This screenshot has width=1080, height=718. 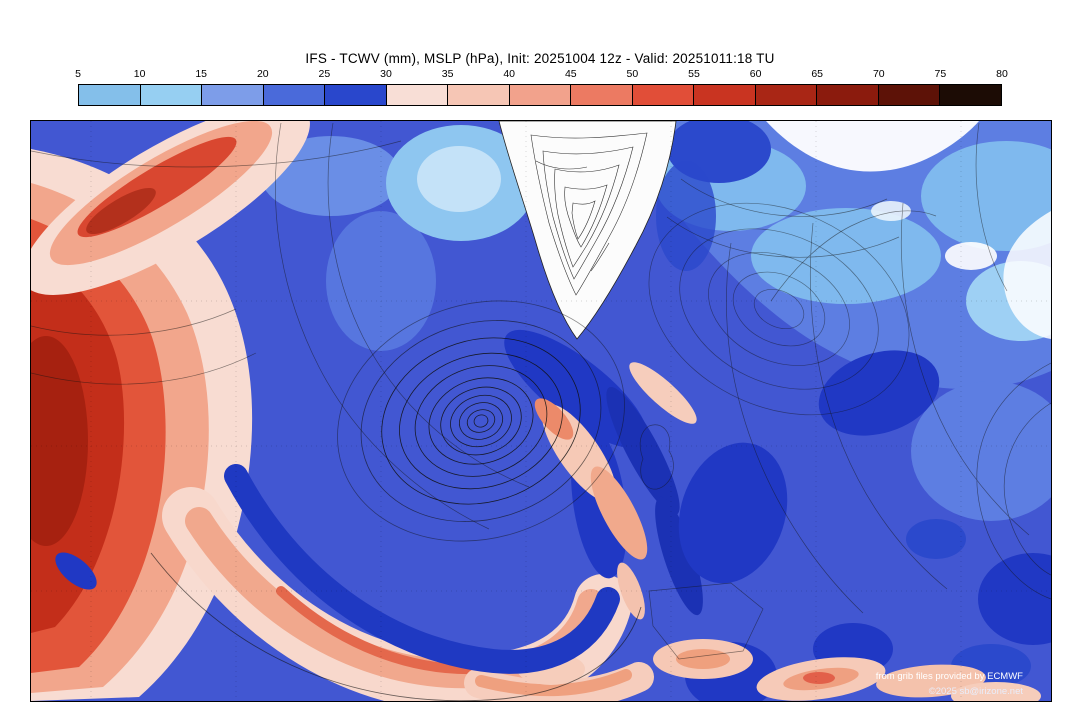 I want to click on colorbar-tick-label: 80, so click(x=1002, y=74).